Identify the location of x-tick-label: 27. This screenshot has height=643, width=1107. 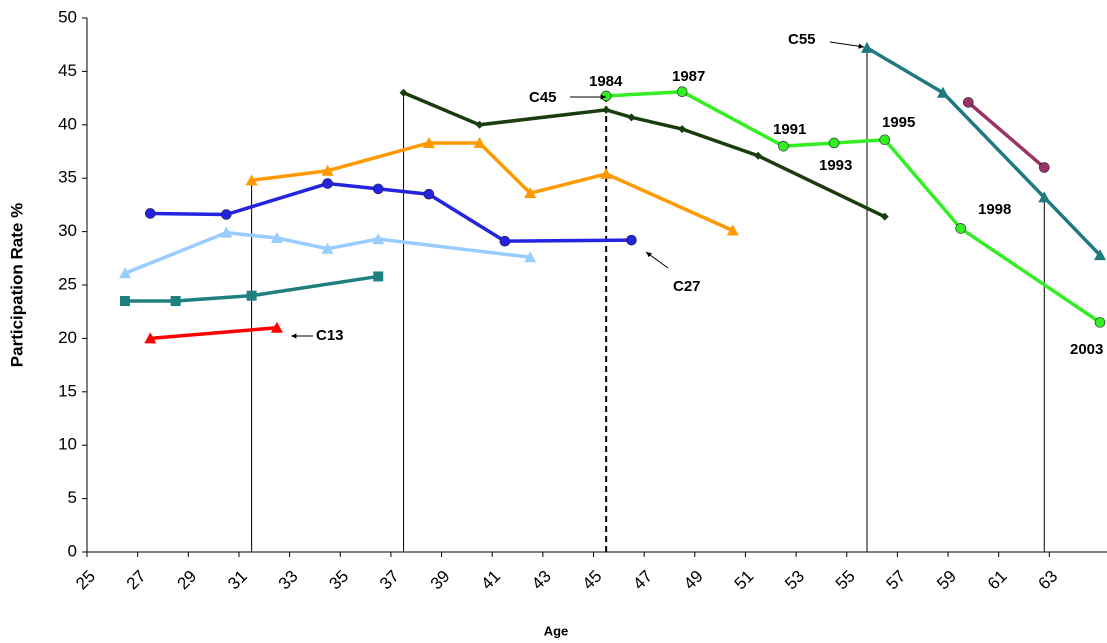
(136, 580).